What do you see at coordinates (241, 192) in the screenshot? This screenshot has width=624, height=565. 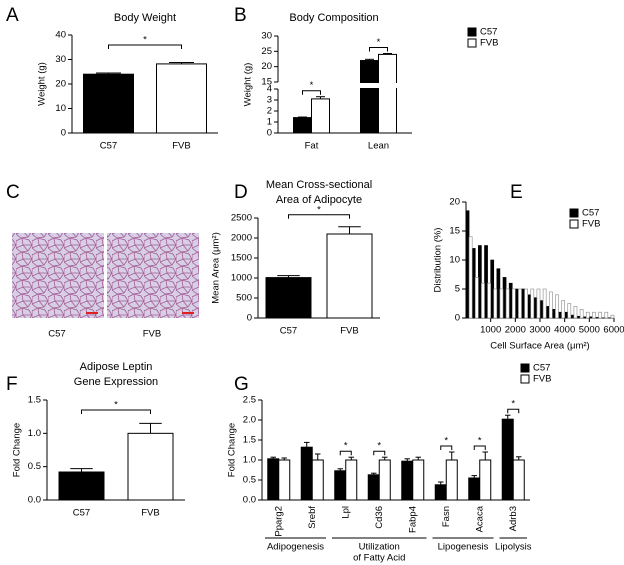 I see `panel-letter: D` at bounding box center [241, 192].